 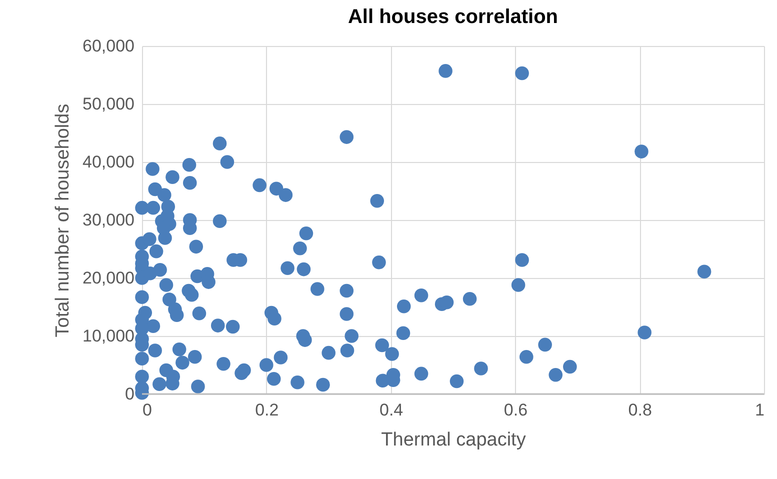 What do you see at coordinates (147, 410) in the screenshot?
I see `x-tick-label: 0` at bounding box center [147, 410].